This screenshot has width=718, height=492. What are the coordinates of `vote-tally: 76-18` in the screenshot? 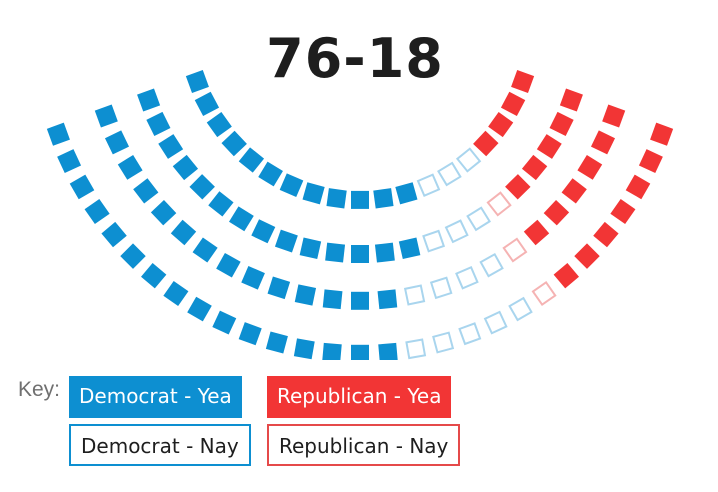 It's located at (355, 58).